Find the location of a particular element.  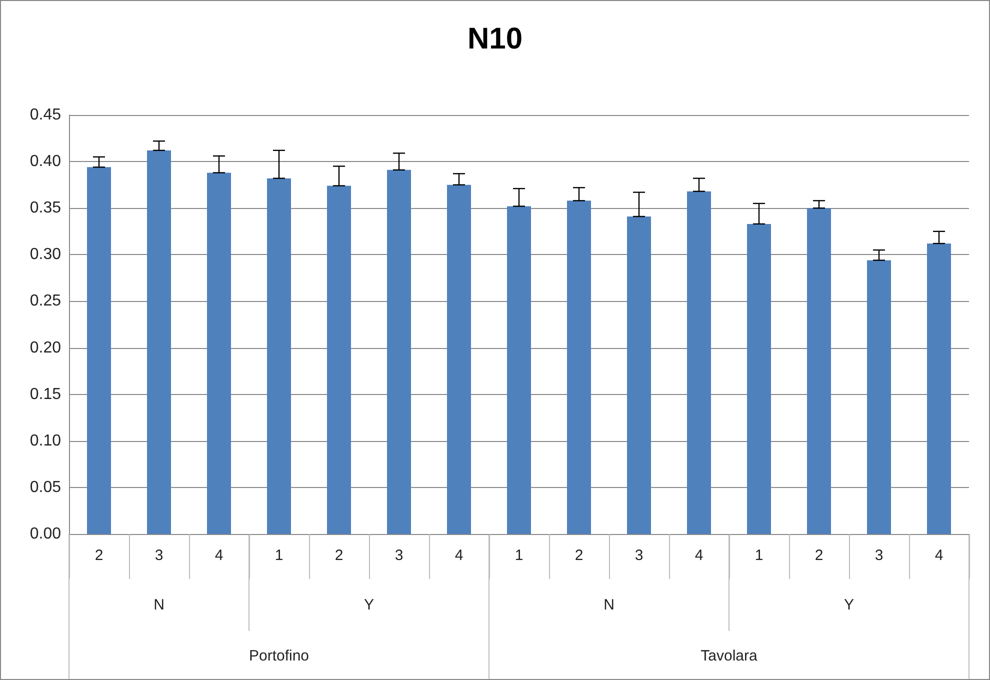

y-tick-label: 0.00 is located at coordinates (46, 534).